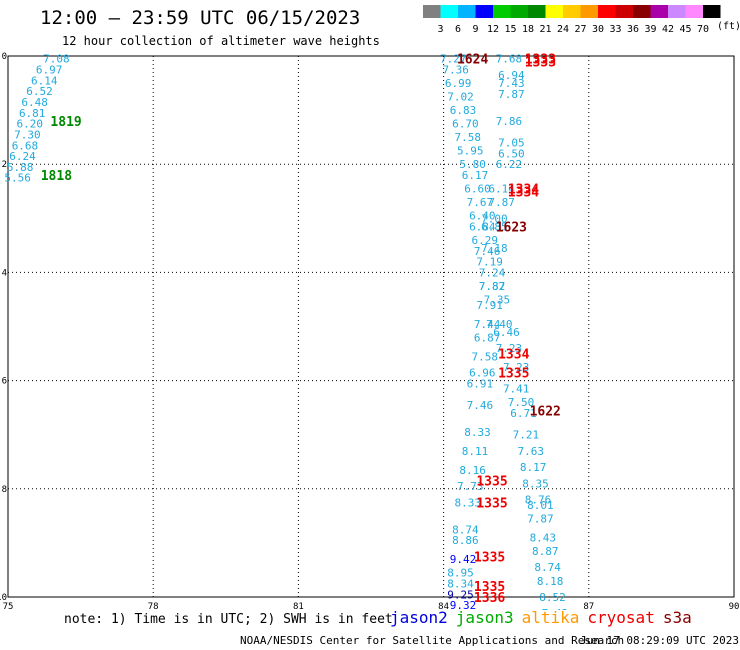 This screenshot has width=740, height=650. Describe the element at coordinates (526, 435) in the screenshot. I see `wave-height-value: 7.21` at that location.